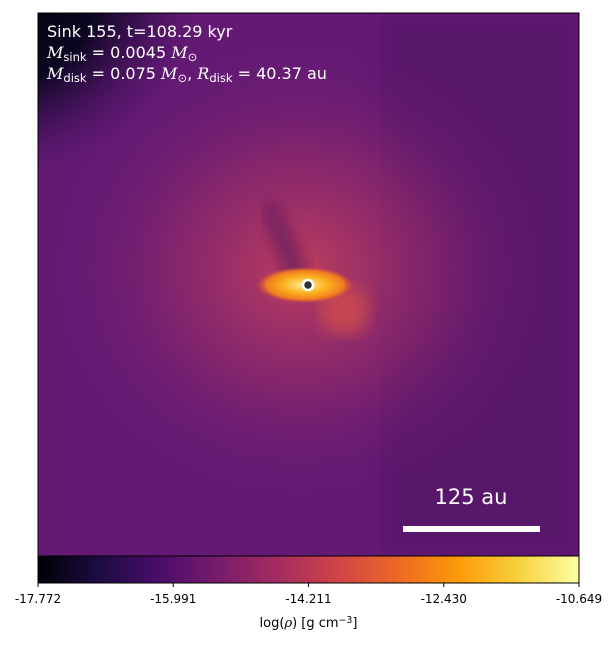  Describe the element at coordinates (471, 497) in the screenshot. I see `scale-bar-label: 125 au` at that location.